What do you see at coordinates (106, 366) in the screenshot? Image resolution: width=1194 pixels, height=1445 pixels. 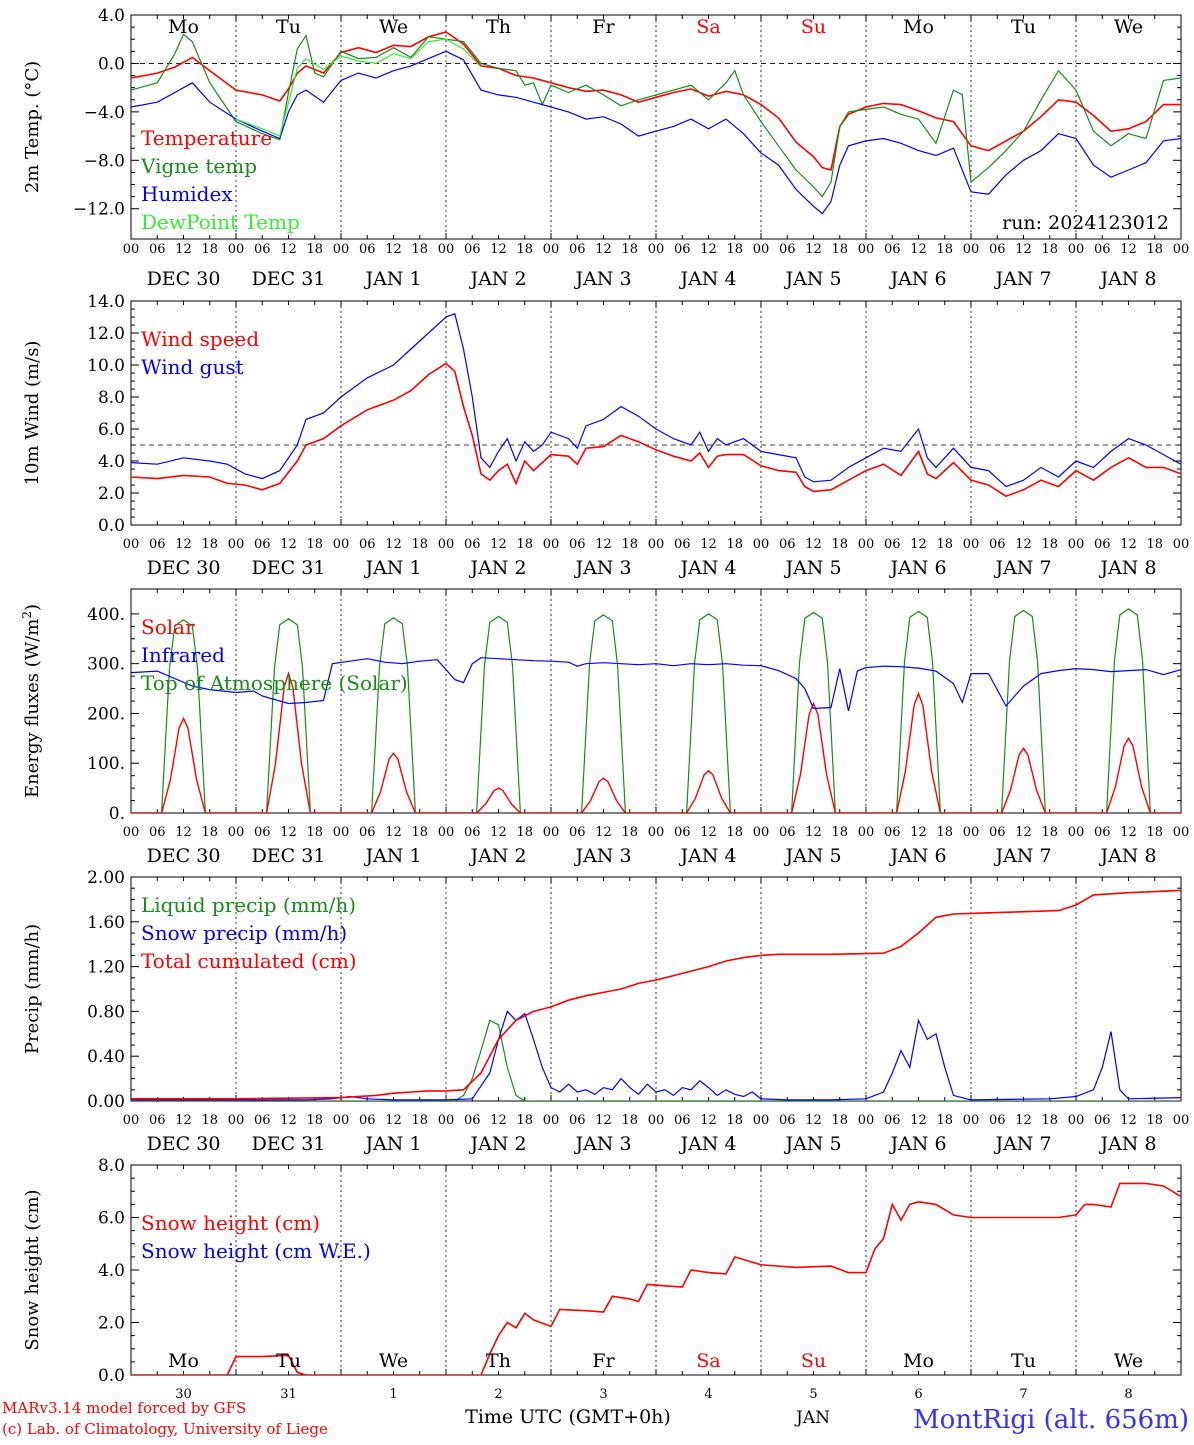 I see `wind-y-tick-label: 10.0` at bounding box center [106, 366].